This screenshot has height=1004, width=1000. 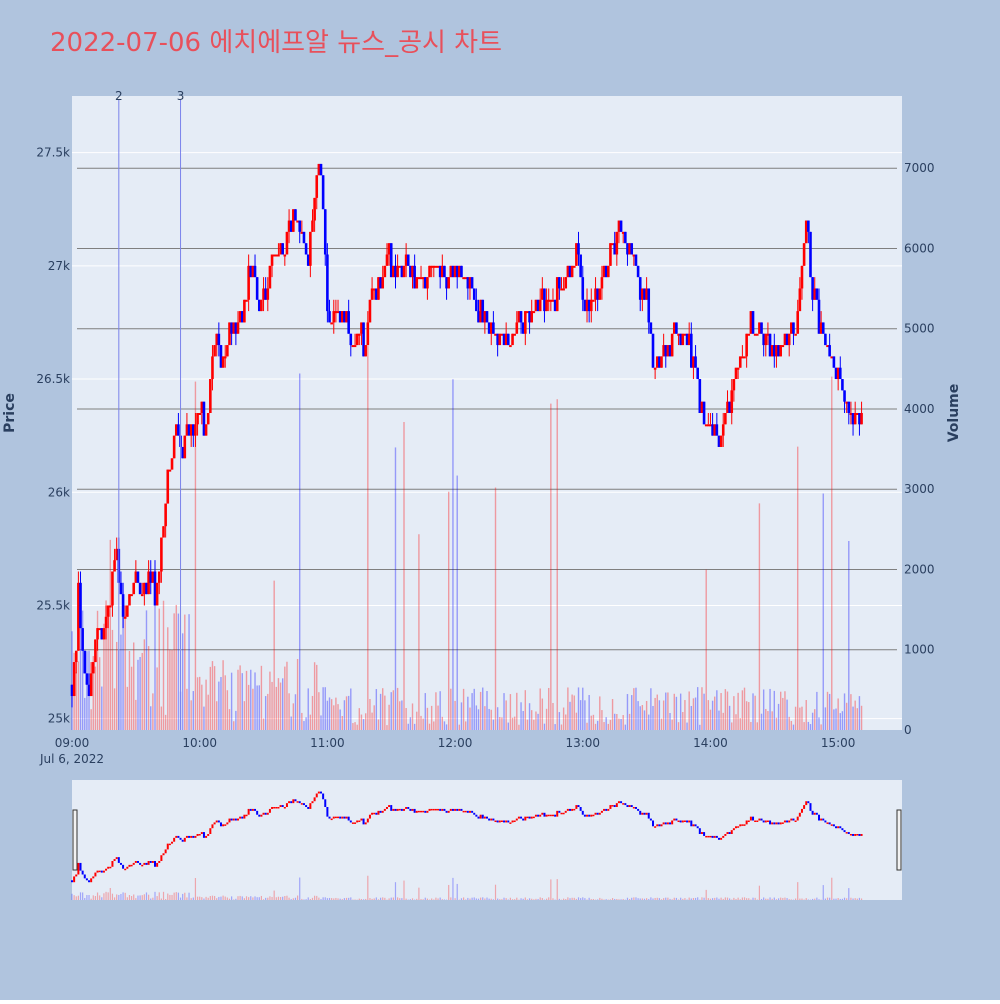 I want to click on news-marker-label: 2, so click(x=119, y=96).